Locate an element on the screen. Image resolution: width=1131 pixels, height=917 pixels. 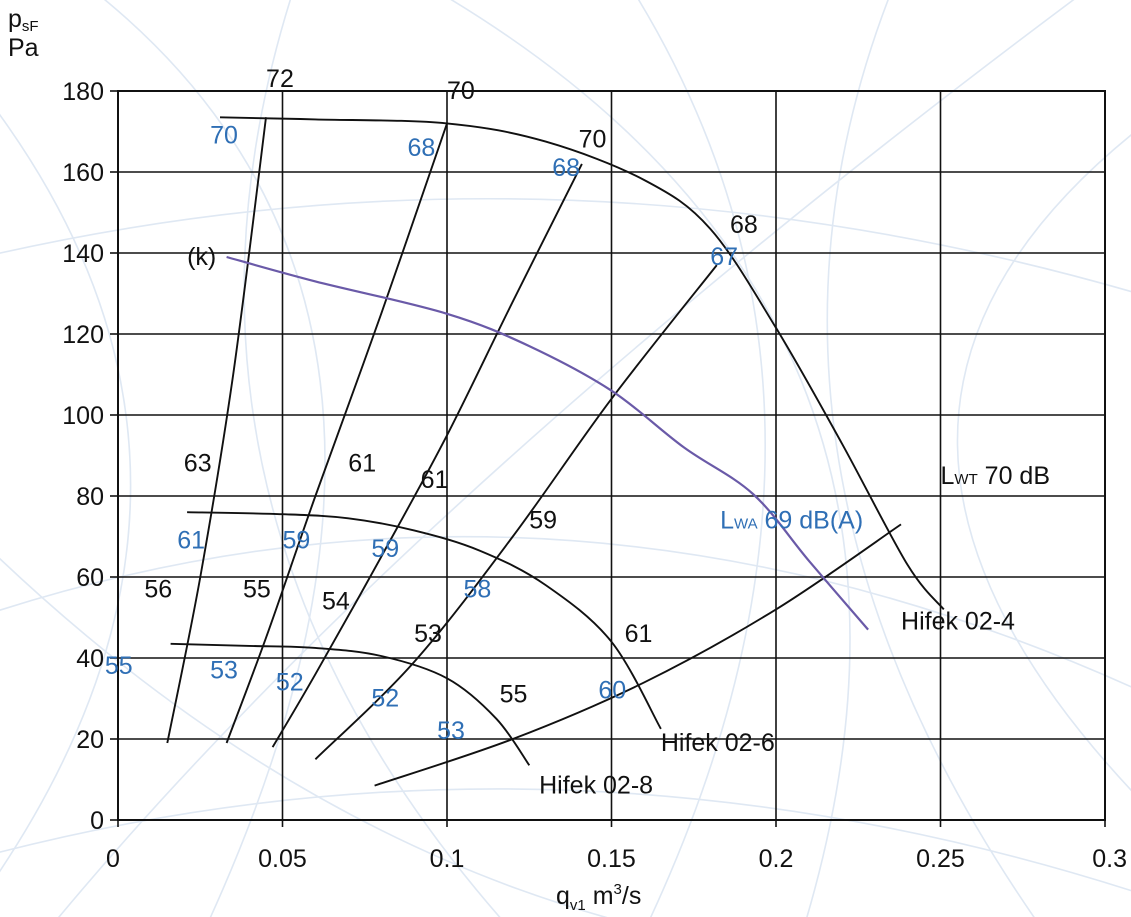
sound-level-label: 63 is located at coordinates (198, 464).